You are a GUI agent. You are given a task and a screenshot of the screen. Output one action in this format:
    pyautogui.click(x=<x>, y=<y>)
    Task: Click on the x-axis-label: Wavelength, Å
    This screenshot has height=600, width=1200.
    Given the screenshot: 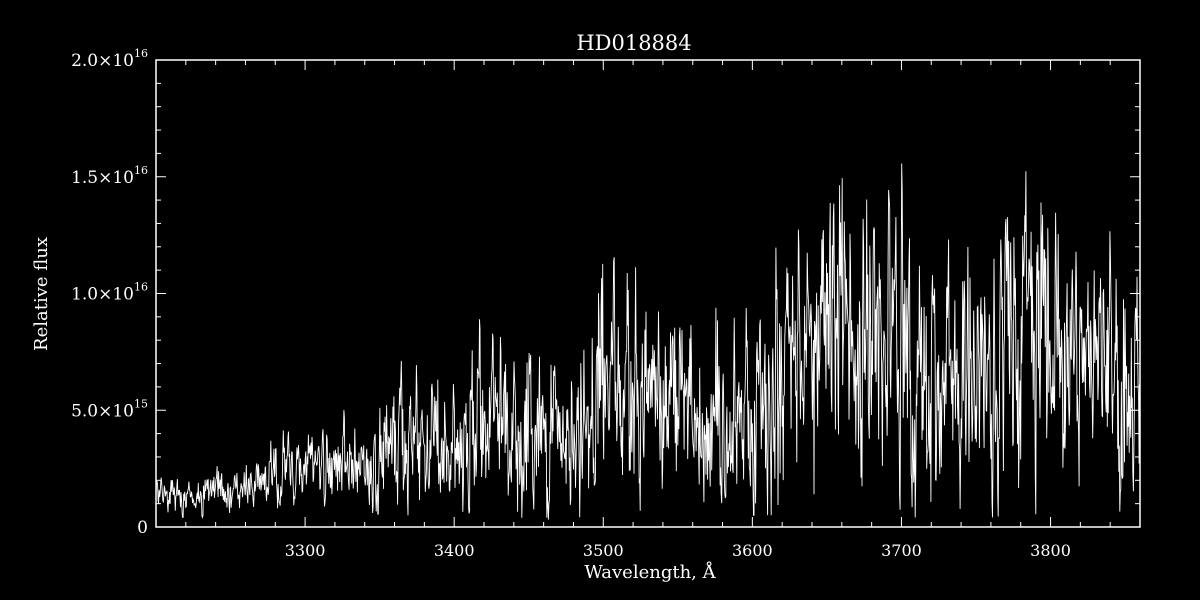 What is the action you would take?
    pyautogui.click(x=650, y=572)
    